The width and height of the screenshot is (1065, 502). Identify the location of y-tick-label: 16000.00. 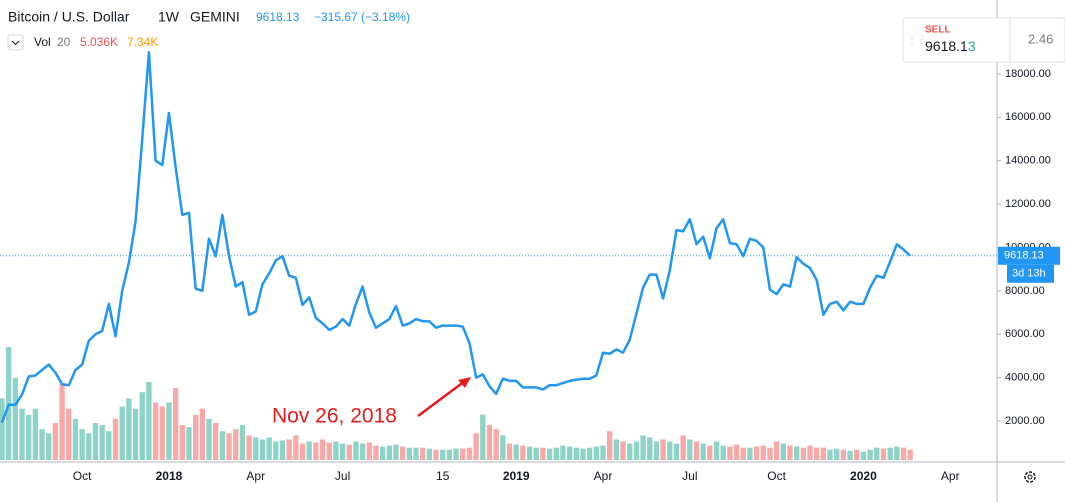
(1028, 117).